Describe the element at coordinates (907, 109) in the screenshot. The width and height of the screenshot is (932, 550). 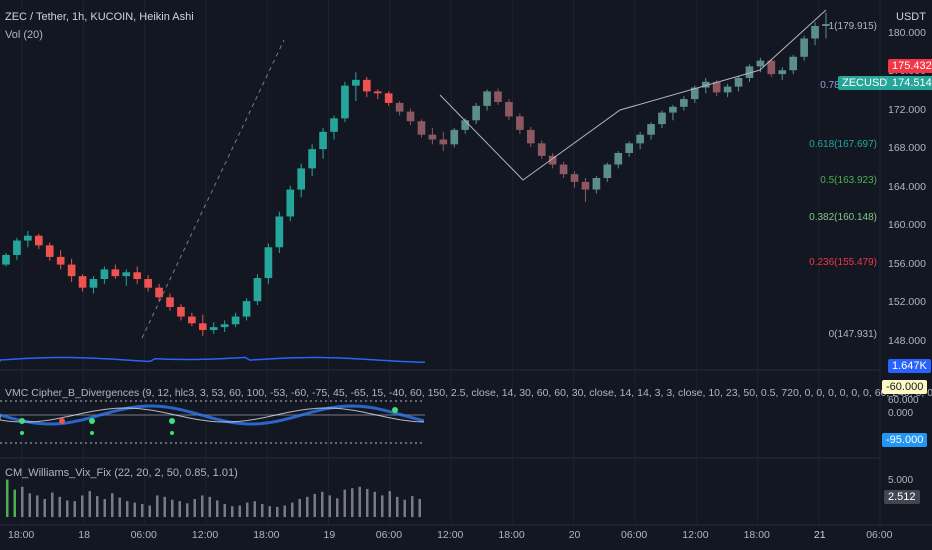
I see `price-tick-label: 172.000` at that location.